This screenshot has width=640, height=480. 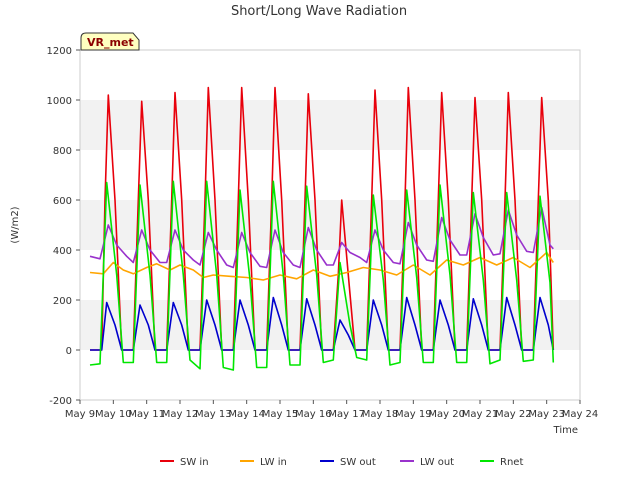 I want to click on x-tick-label: May 16, so click(x=313, y=414).